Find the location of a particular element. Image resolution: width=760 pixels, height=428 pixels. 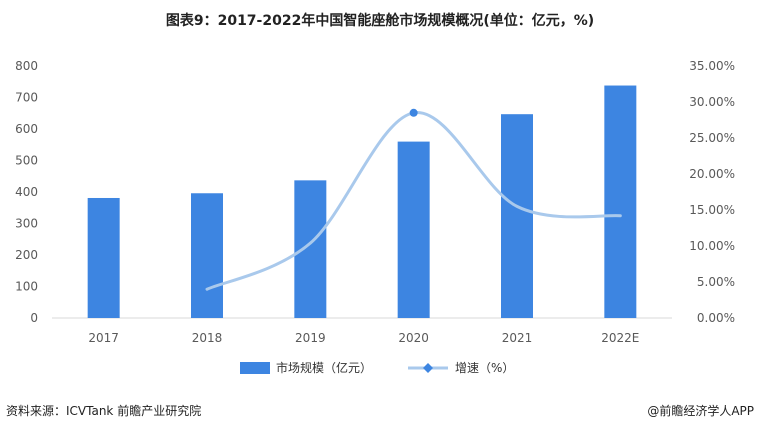

legend: 市场规模（亿元） 增速（%） is located at coordinates (377, 367).